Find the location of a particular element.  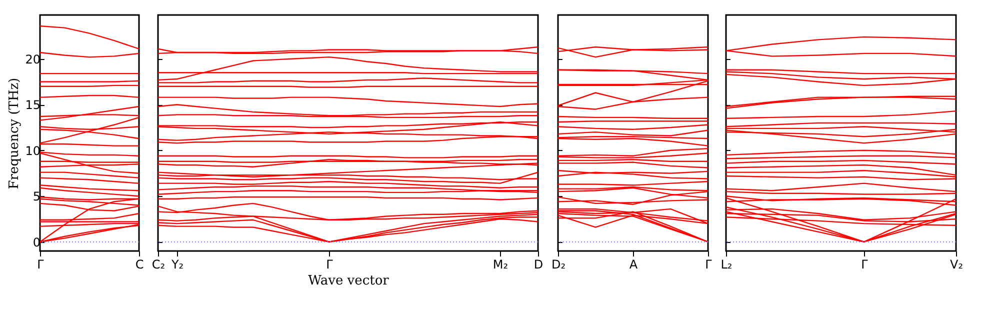

y-tick-label: 15 is located at coordinates (32, 105).